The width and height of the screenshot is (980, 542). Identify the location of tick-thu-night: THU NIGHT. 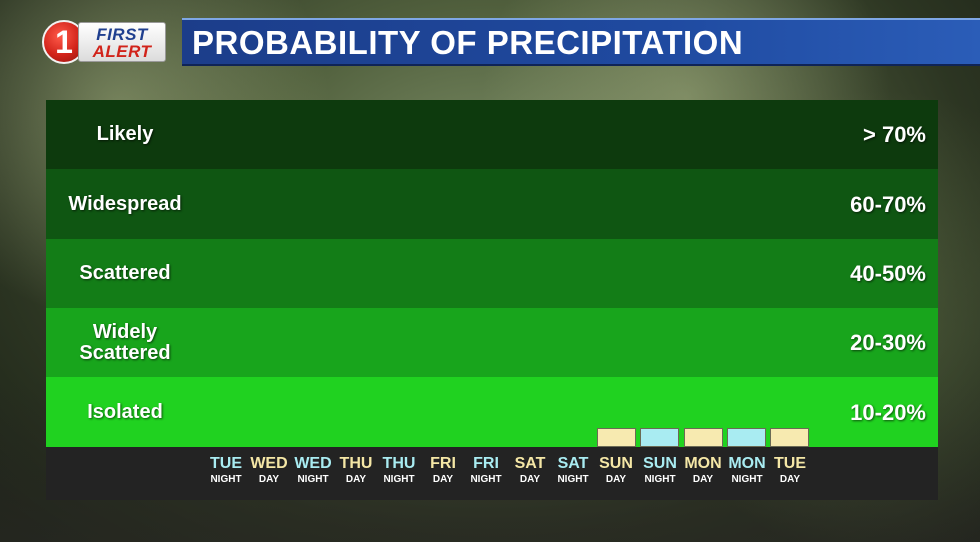
(399, 470).